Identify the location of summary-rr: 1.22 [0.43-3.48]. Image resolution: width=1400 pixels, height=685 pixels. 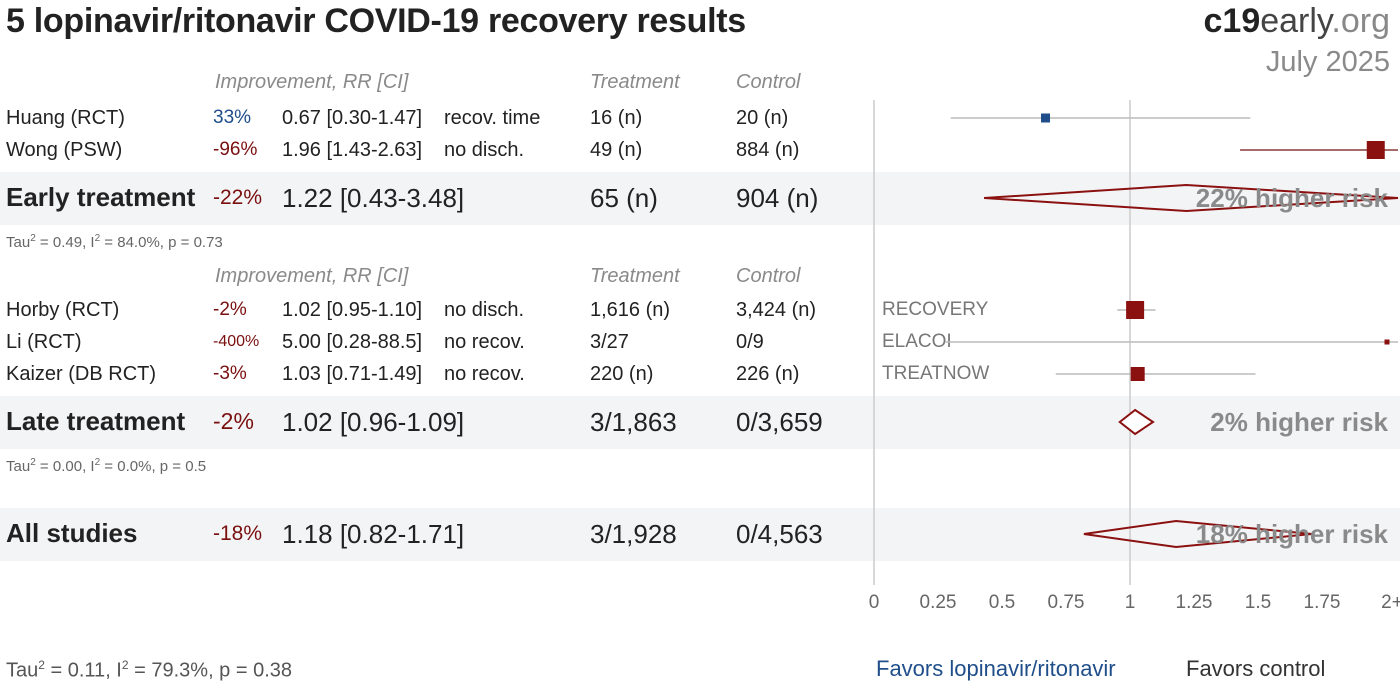
(373, 198).